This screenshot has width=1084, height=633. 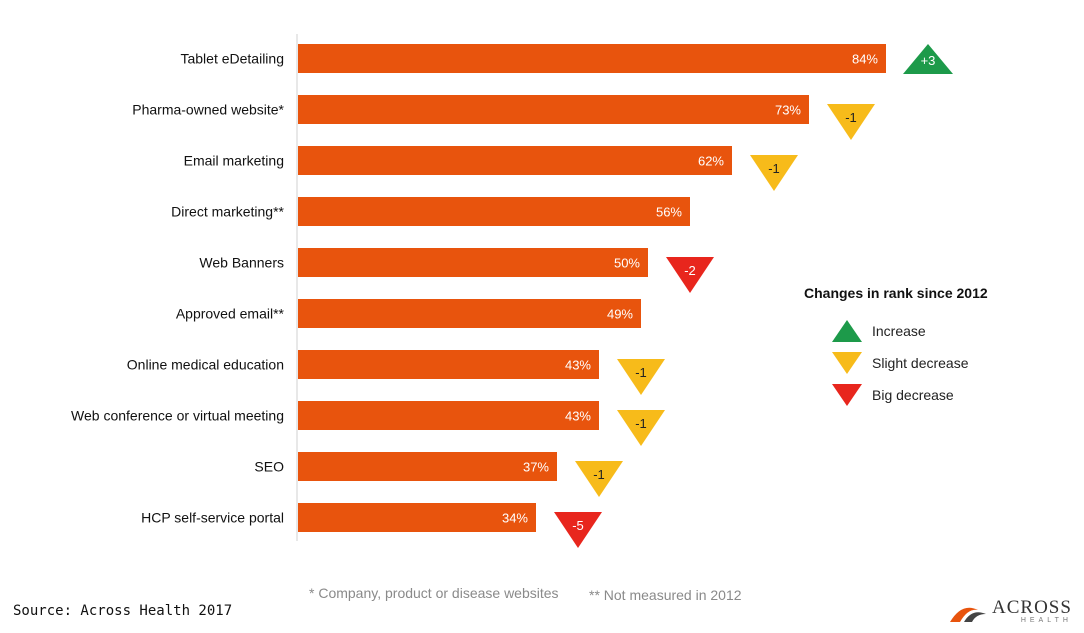 What do you see at coordinates (920, 363) in the screenshot?
I see `legend-label-slight-decrease: Slight decrease` at bounding box center [920, 363].